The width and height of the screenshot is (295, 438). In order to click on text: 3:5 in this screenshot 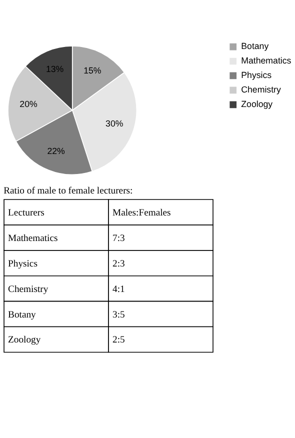, I will do `click(119, 314)`.